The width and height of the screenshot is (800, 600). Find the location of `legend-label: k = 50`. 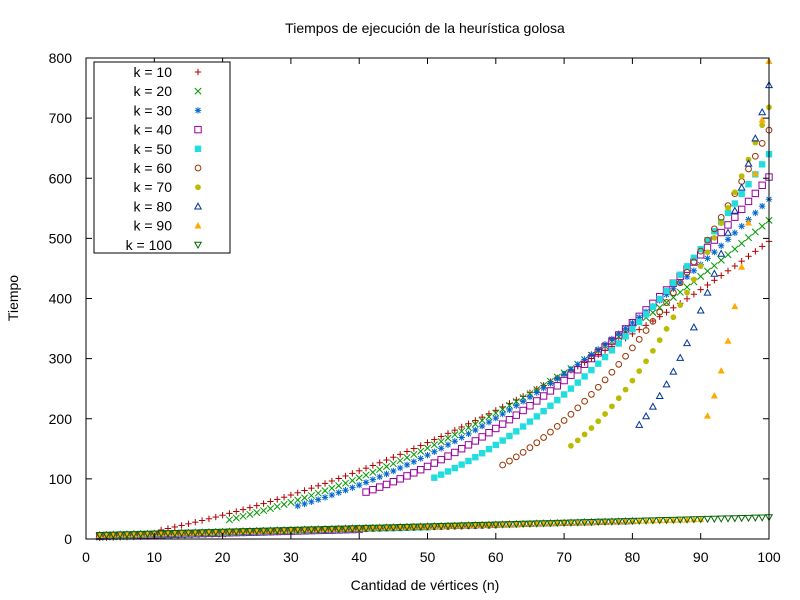

legend-label: k = 50 is located at coordinates (152, 149).